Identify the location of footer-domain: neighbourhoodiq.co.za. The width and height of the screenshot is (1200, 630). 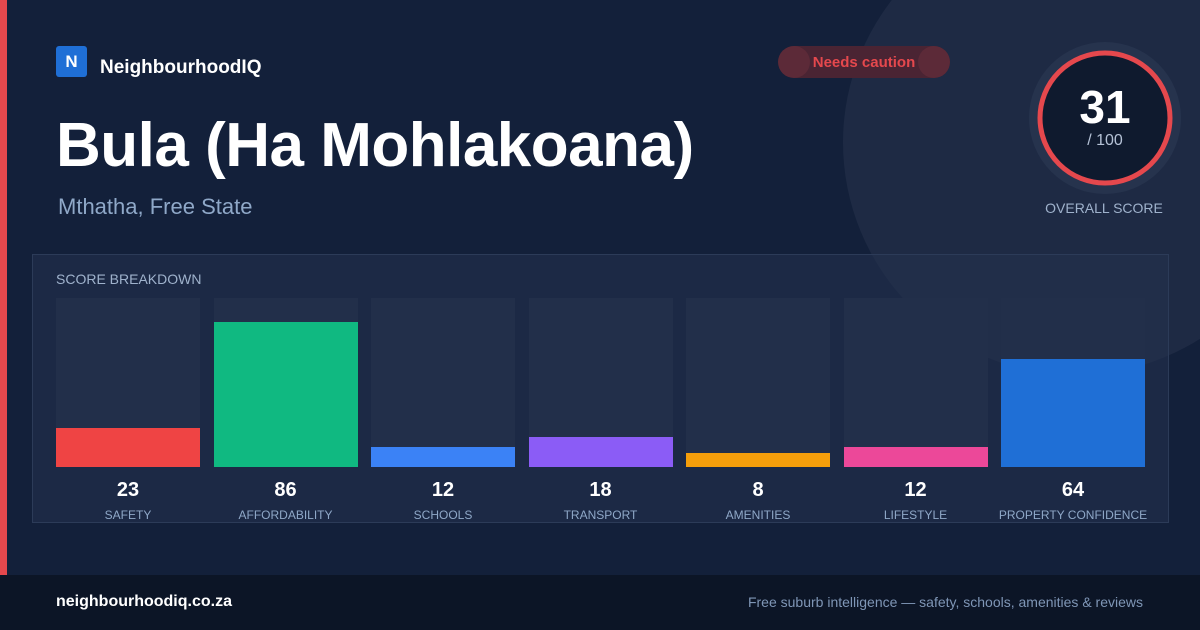
(144, 601).